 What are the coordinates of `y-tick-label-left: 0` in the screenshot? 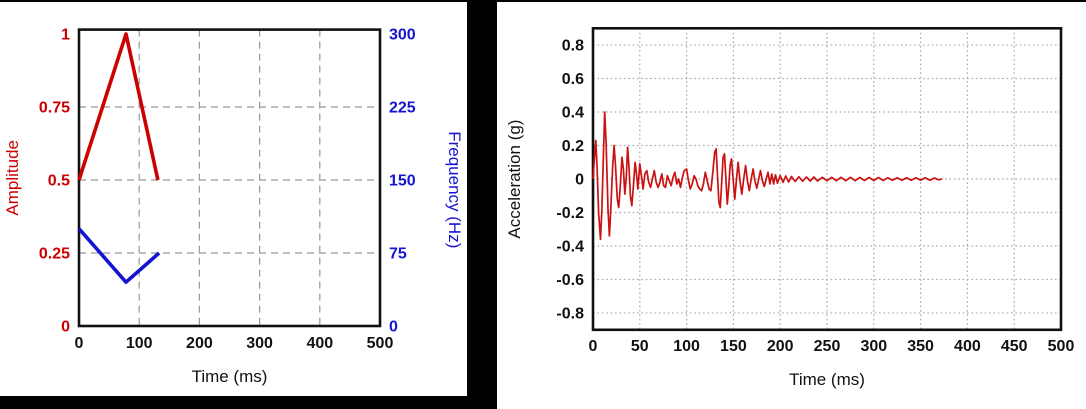 It's located at (65, 327).